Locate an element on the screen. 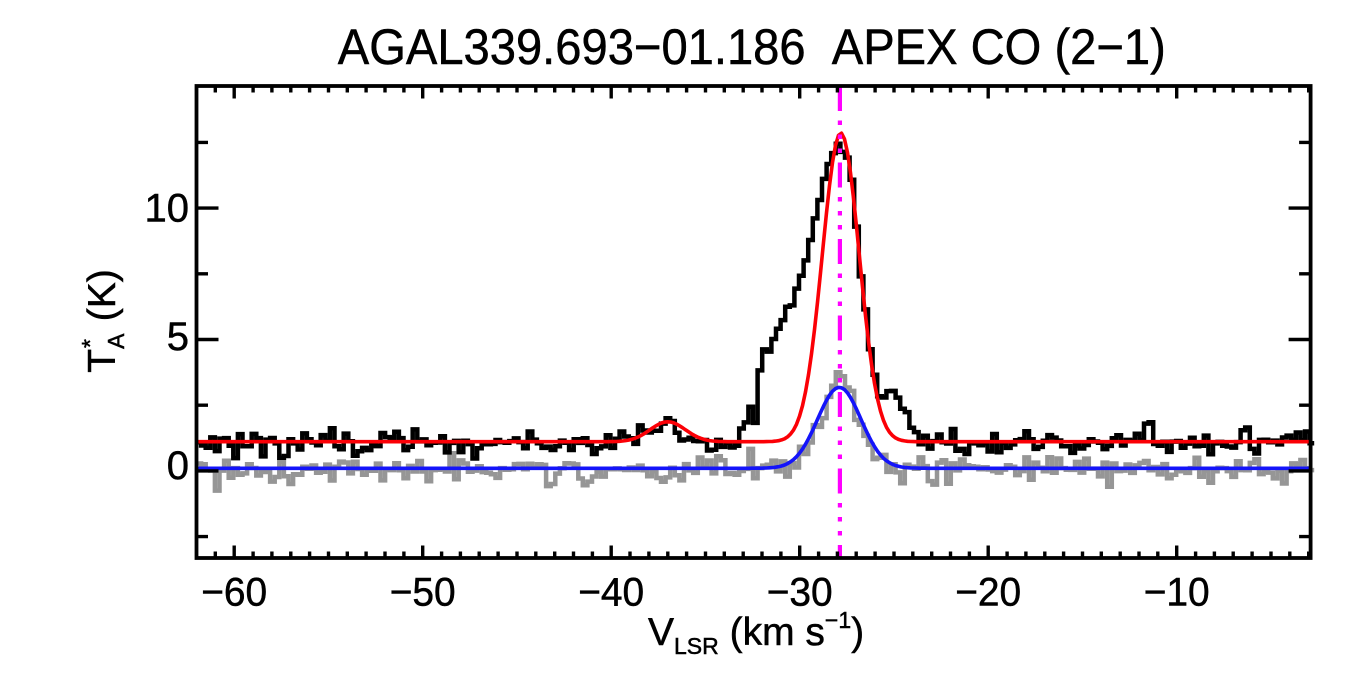 This screenshot has height=680, width=1350. svg-text: −40 is located at coordinates (611, 593).